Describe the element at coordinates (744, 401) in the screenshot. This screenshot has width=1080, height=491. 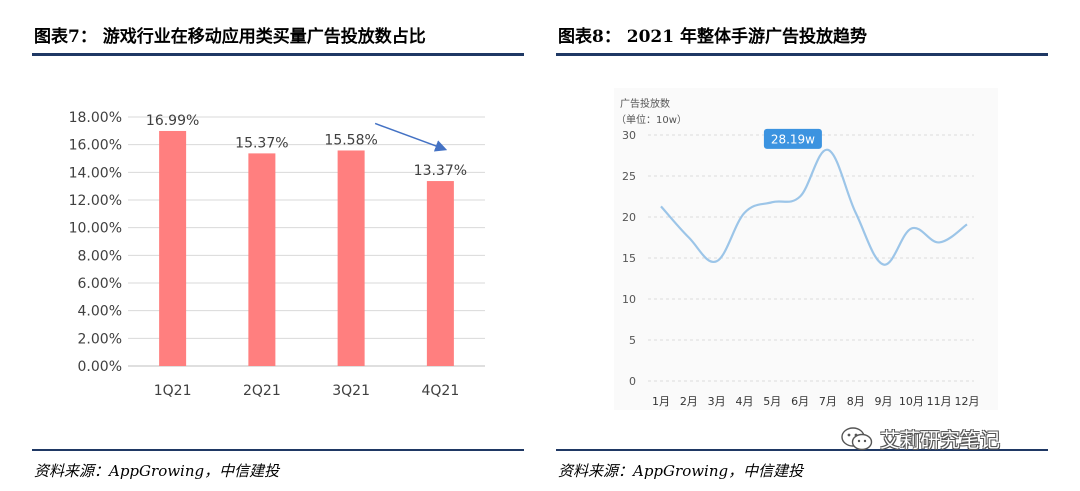
I see `x-tick-label: 4月` at that location.